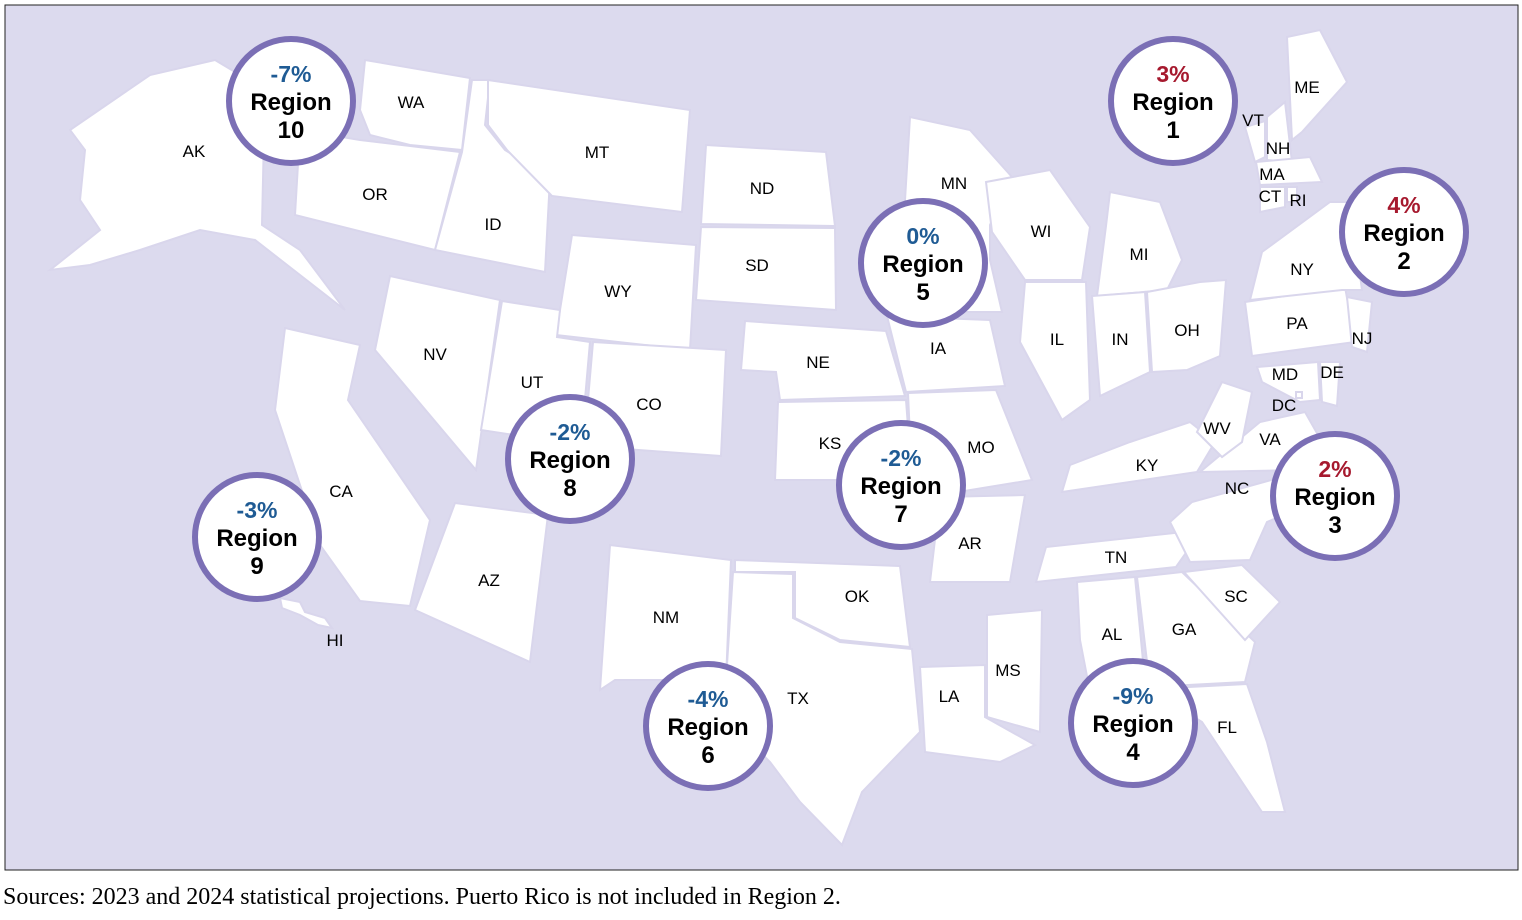  I want to click on state-wi, so click(1038, 224).